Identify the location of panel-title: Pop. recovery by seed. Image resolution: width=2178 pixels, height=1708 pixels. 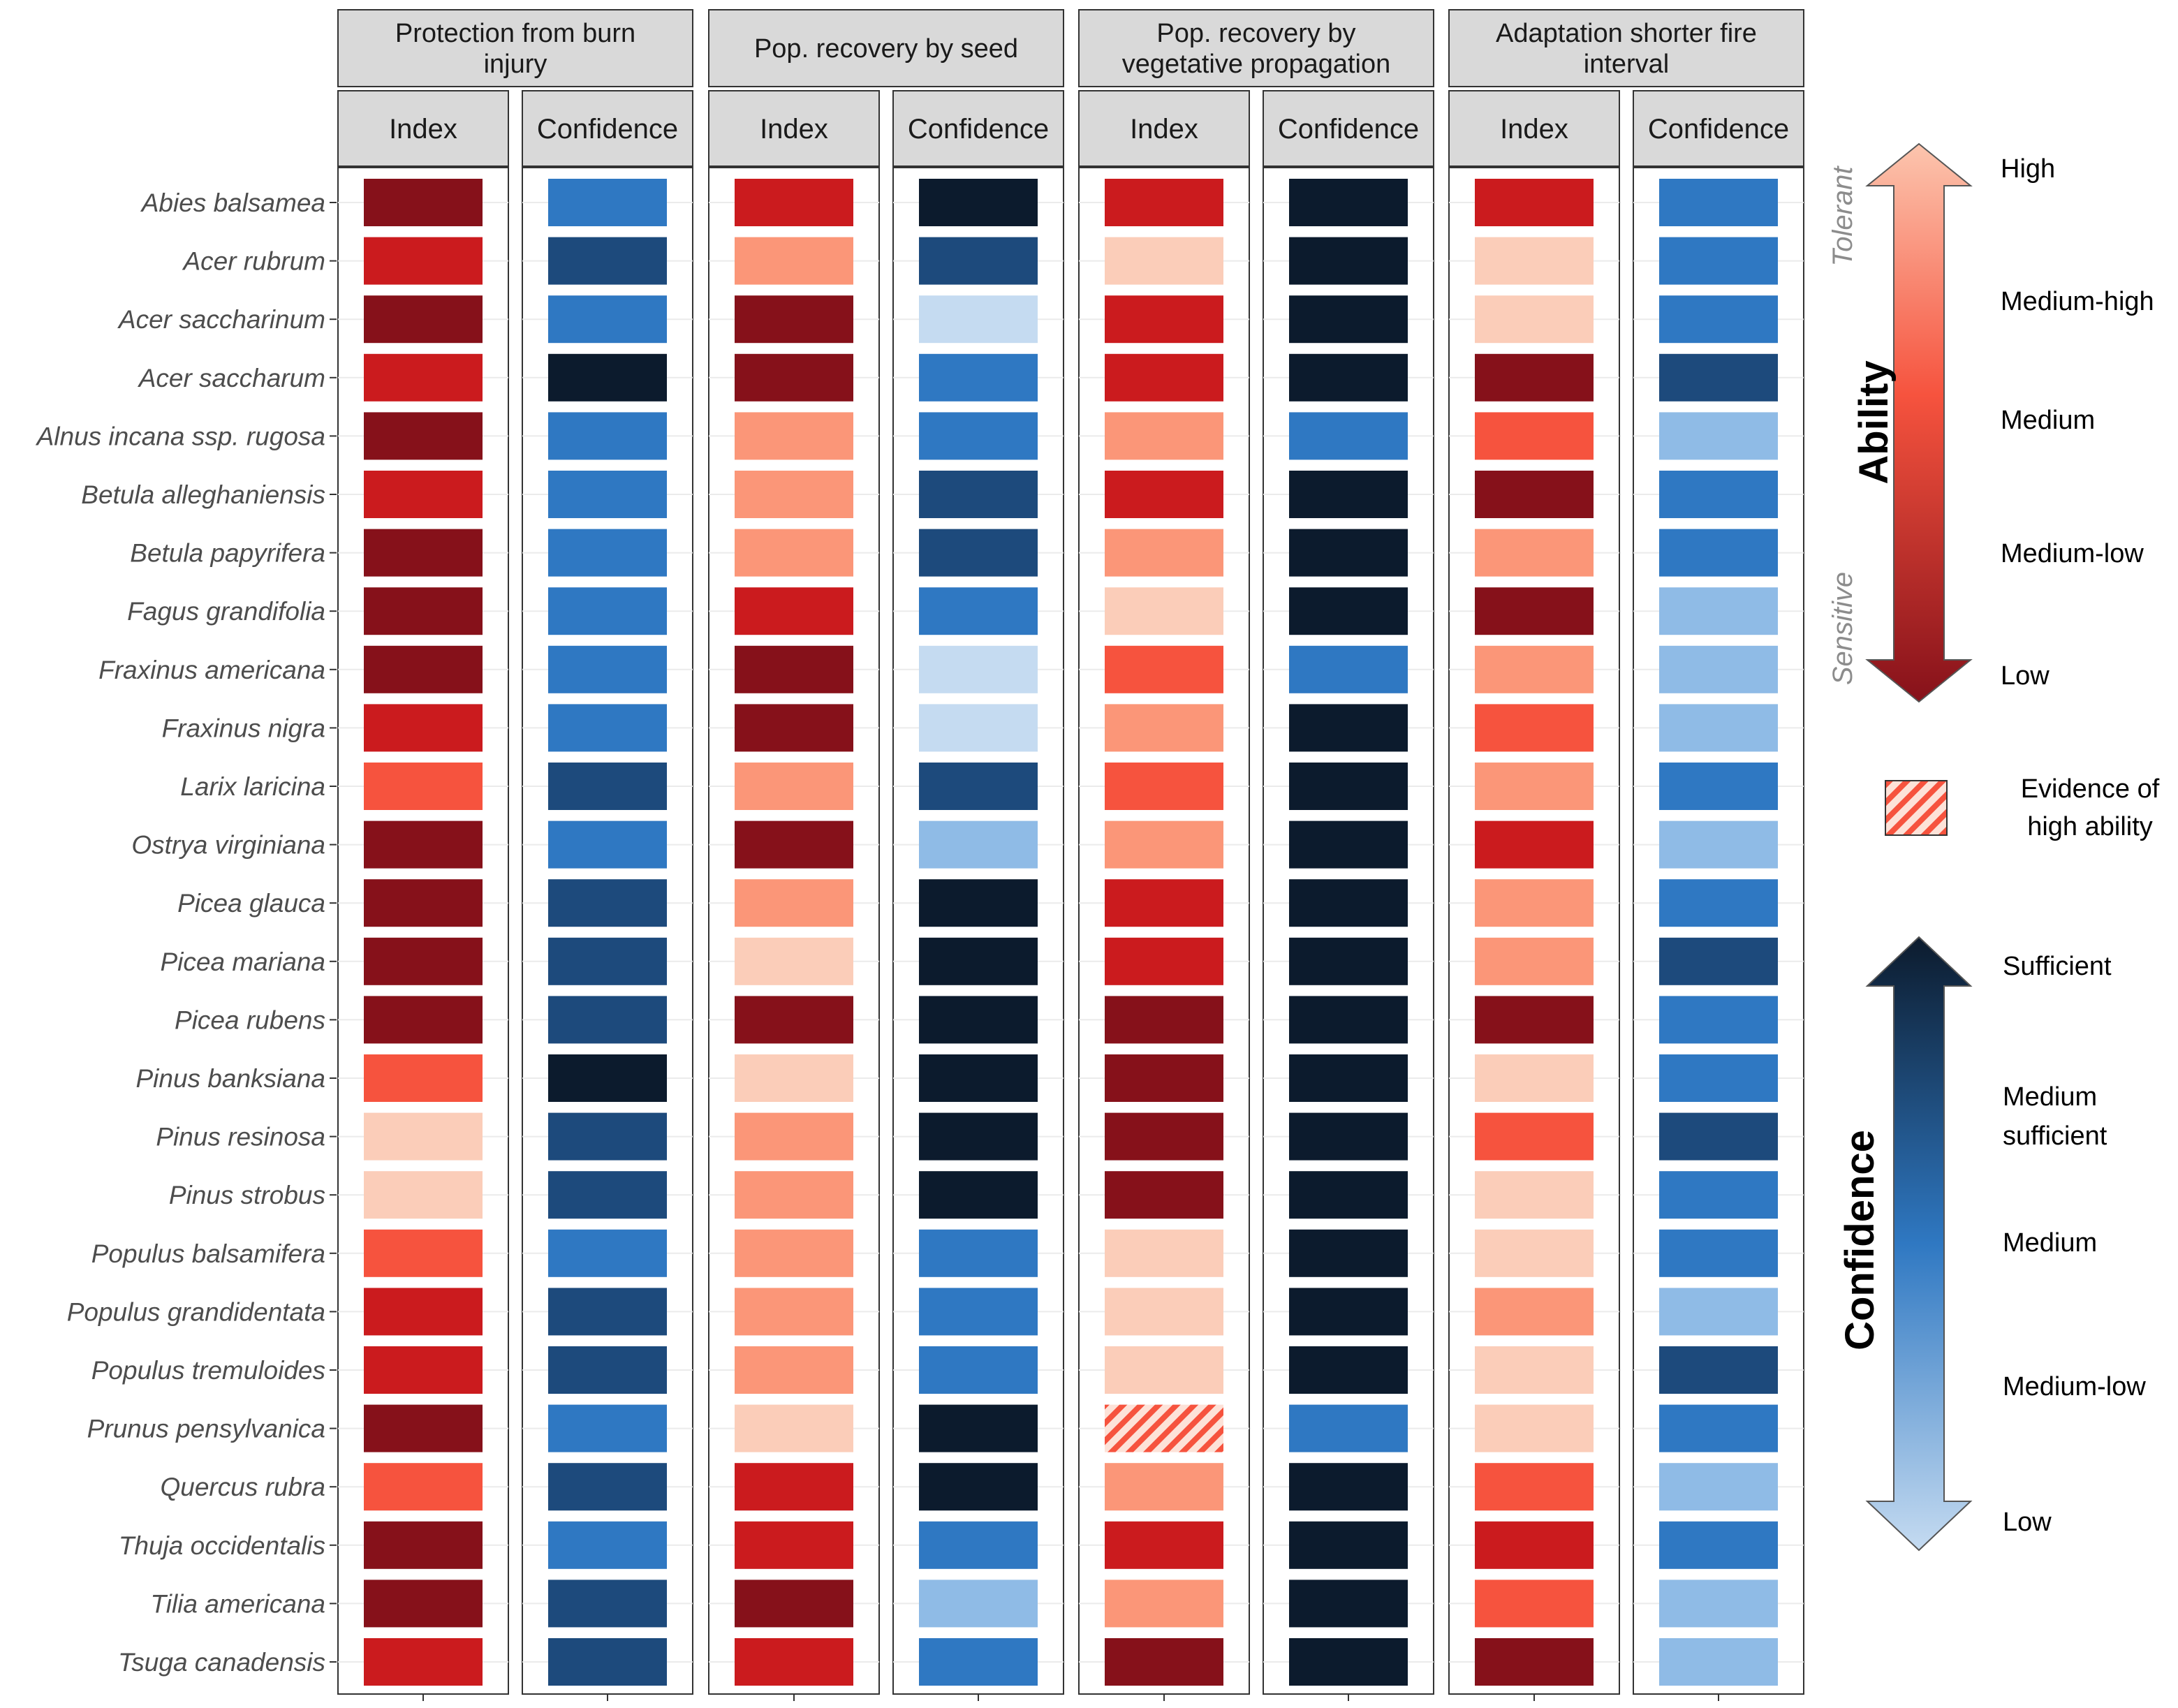
(886, 49).